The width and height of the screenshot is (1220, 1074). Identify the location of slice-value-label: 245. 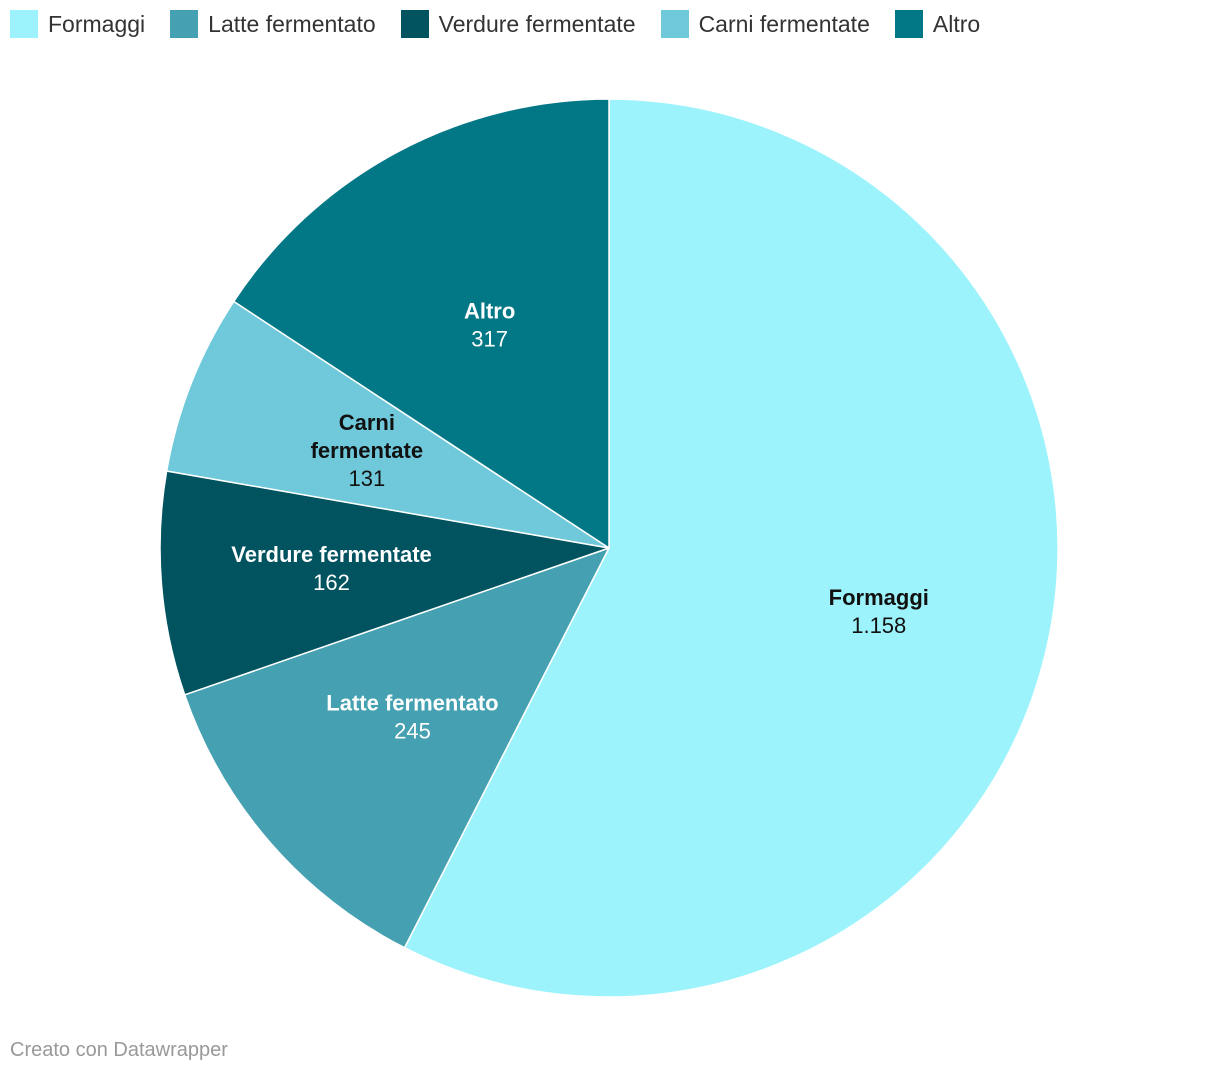
(412, 731).